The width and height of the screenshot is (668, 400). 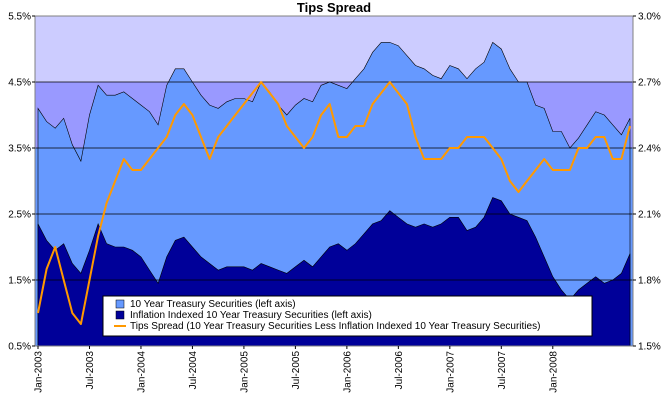 I want to click on x-tick-label: Jul-2003, so click(x=90, y=370).